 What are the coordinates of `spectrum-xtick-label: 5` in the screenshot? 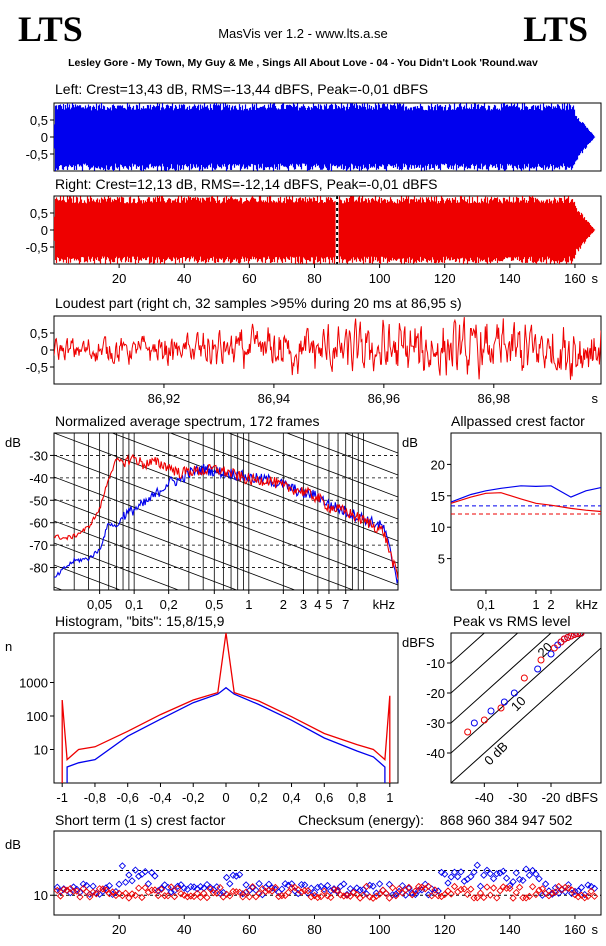 It's located at (328, 604).